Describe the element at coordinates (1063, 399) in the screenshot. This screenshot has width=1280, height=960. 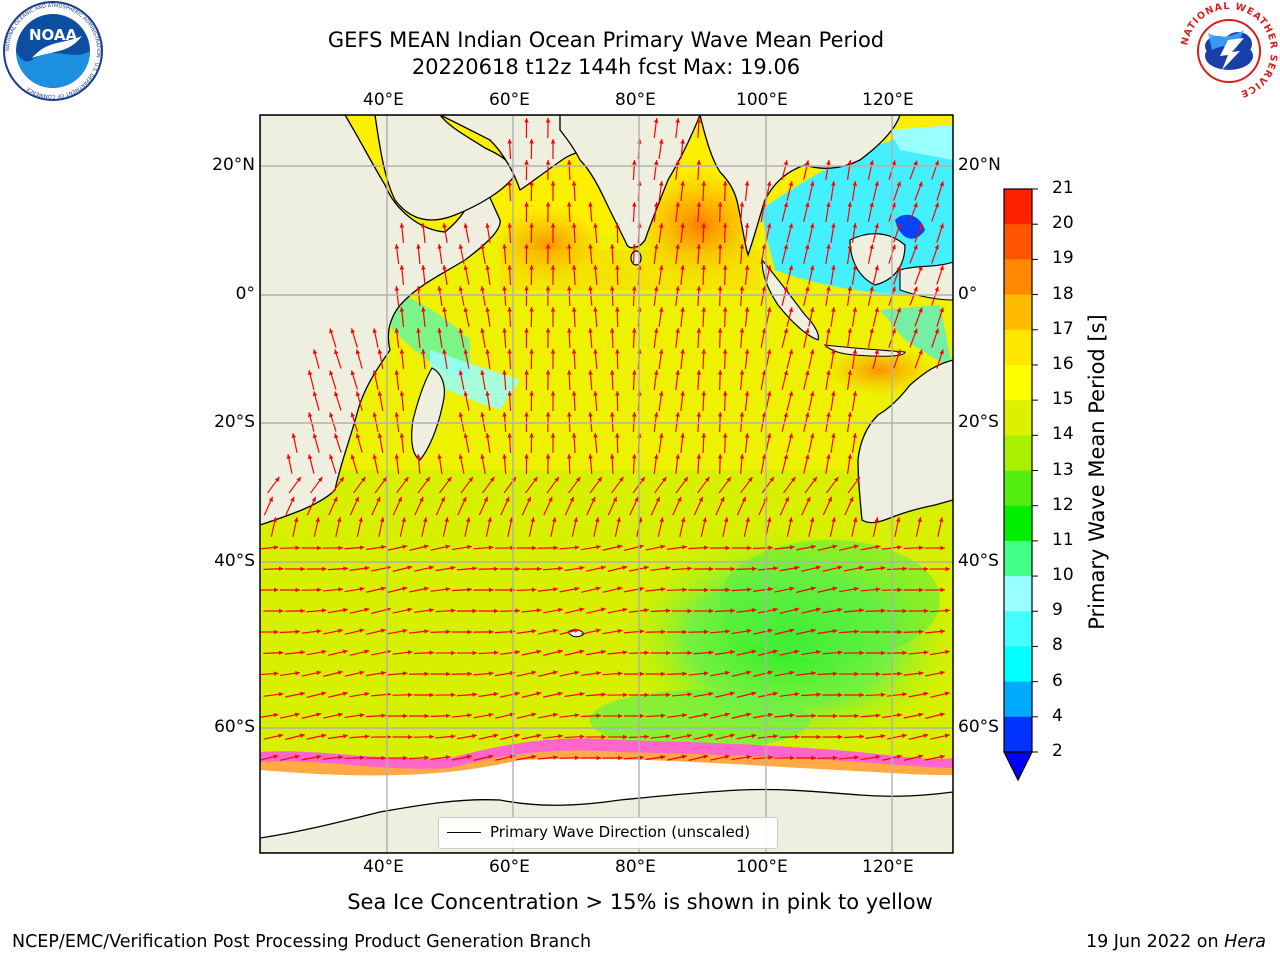
I see `colorbar-tick-label: 15` at that location.